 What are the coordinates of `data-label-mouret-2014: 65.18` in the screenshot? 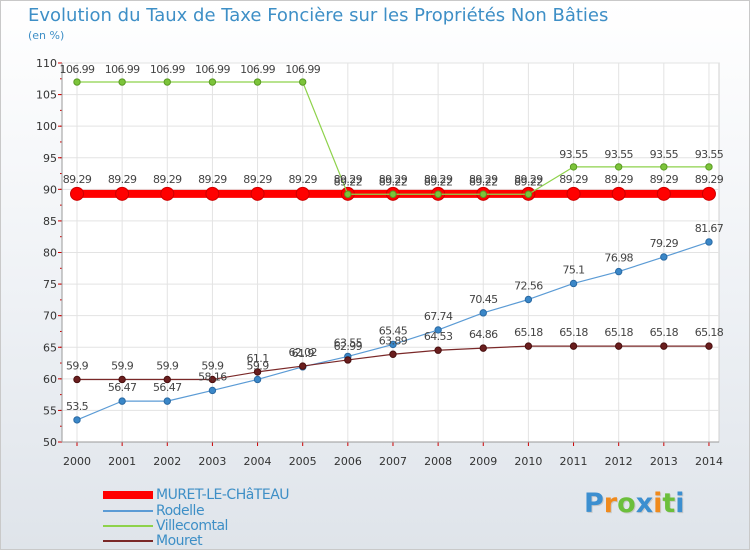 It's located at (709, 332).